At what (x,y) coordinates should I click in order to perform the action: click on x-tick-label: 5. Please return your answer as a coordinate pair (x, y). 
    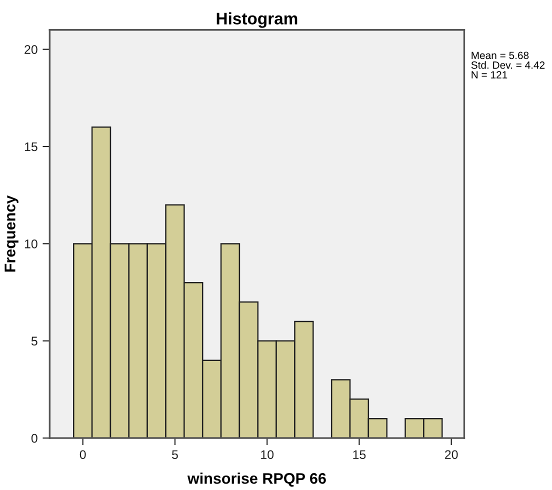
    Looking at the image, I should click on (175, 455).